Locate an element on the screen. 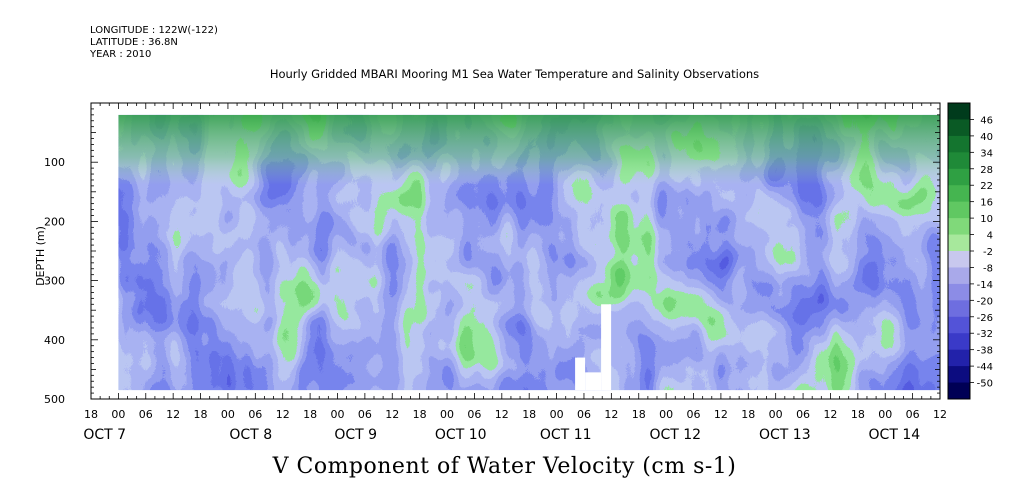  x-day-label: OCT 13 is located at coordinates (785, 435).